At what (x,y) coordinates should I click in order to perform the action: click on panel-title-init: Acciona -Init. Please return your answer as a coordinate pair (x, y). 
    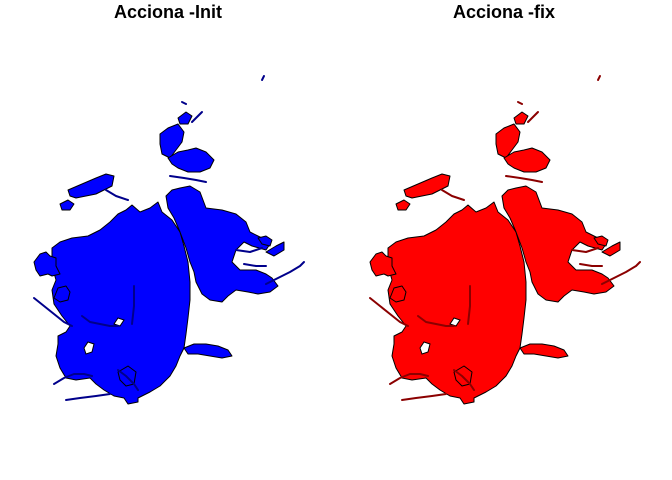
    Looking at the image, I should click on (167, 12).